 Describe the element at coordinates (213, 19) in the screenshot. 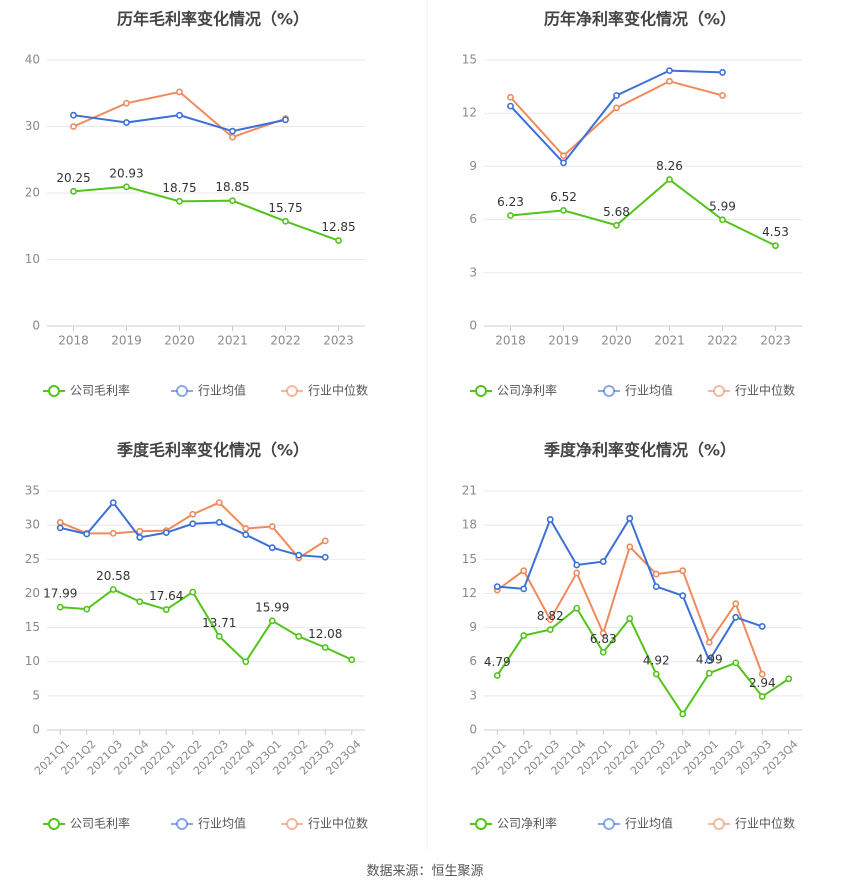

I see `chart-title: 历年毛利率变化情况（%）` at that location.